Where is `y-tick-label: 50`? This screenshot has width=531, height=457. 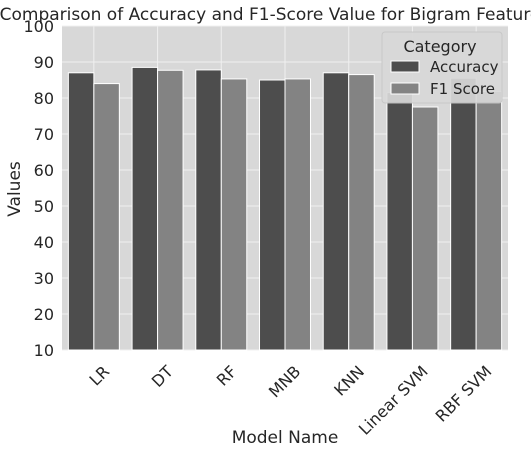
y-tick-label: 50 is located at coordinates (44, 206).